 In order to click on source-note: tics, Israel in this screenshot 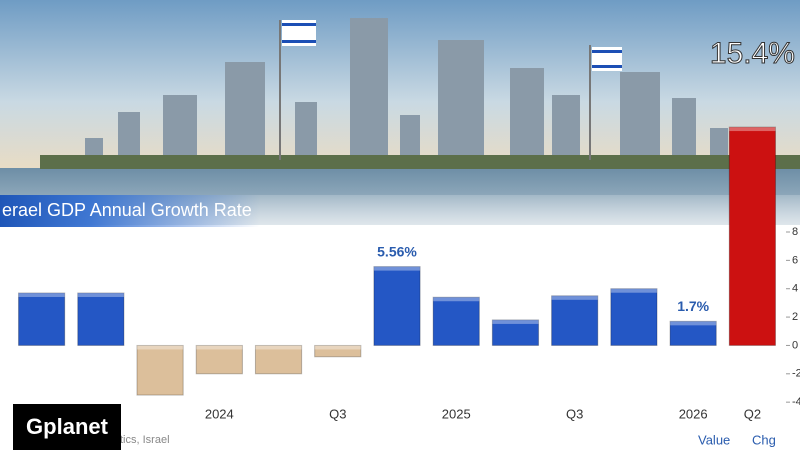, I will do `click(145, 440)`.